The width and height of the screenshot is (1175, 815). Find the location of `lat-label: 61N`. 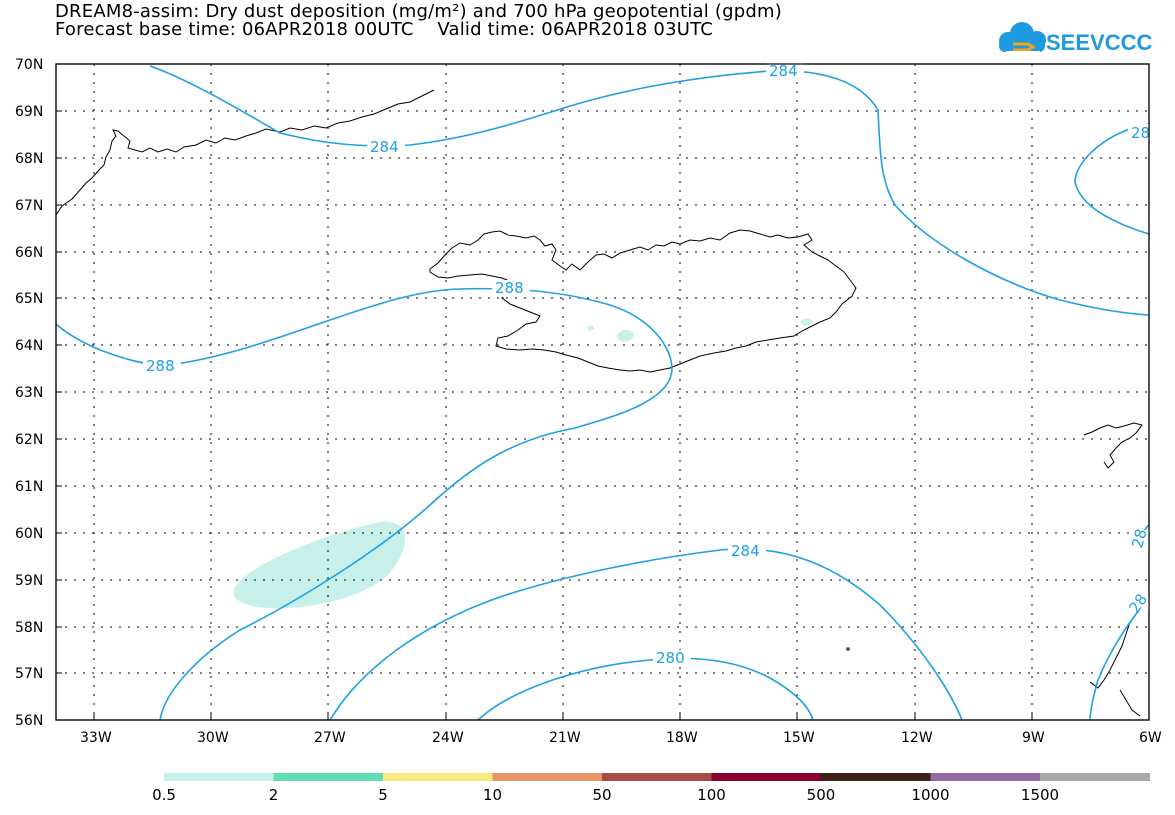

lat-label: 61N is located at coordinates (29, 487).